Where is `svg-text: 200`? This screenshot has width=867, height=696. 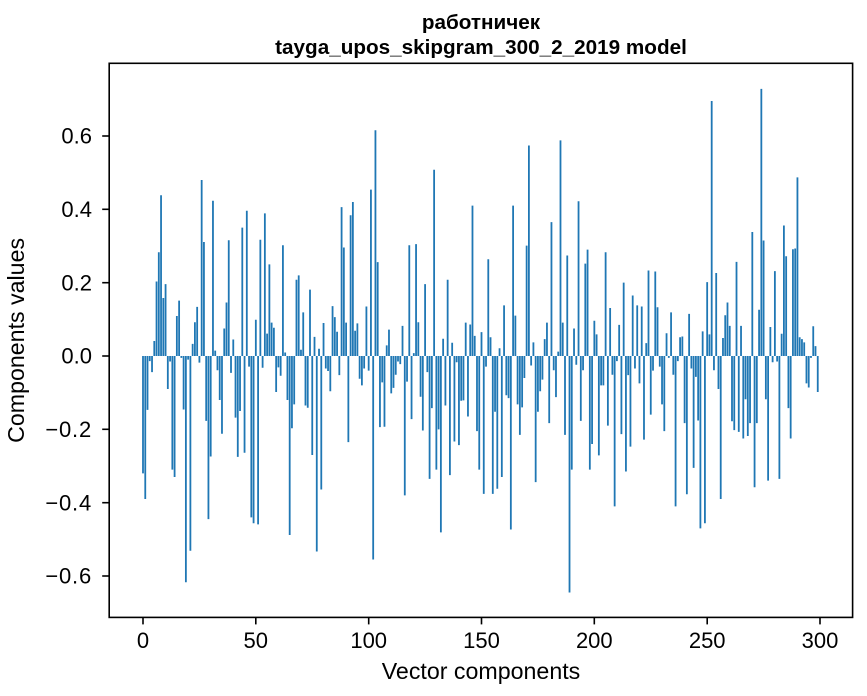
svg-text: 200 is located at coordinates (594, 640).